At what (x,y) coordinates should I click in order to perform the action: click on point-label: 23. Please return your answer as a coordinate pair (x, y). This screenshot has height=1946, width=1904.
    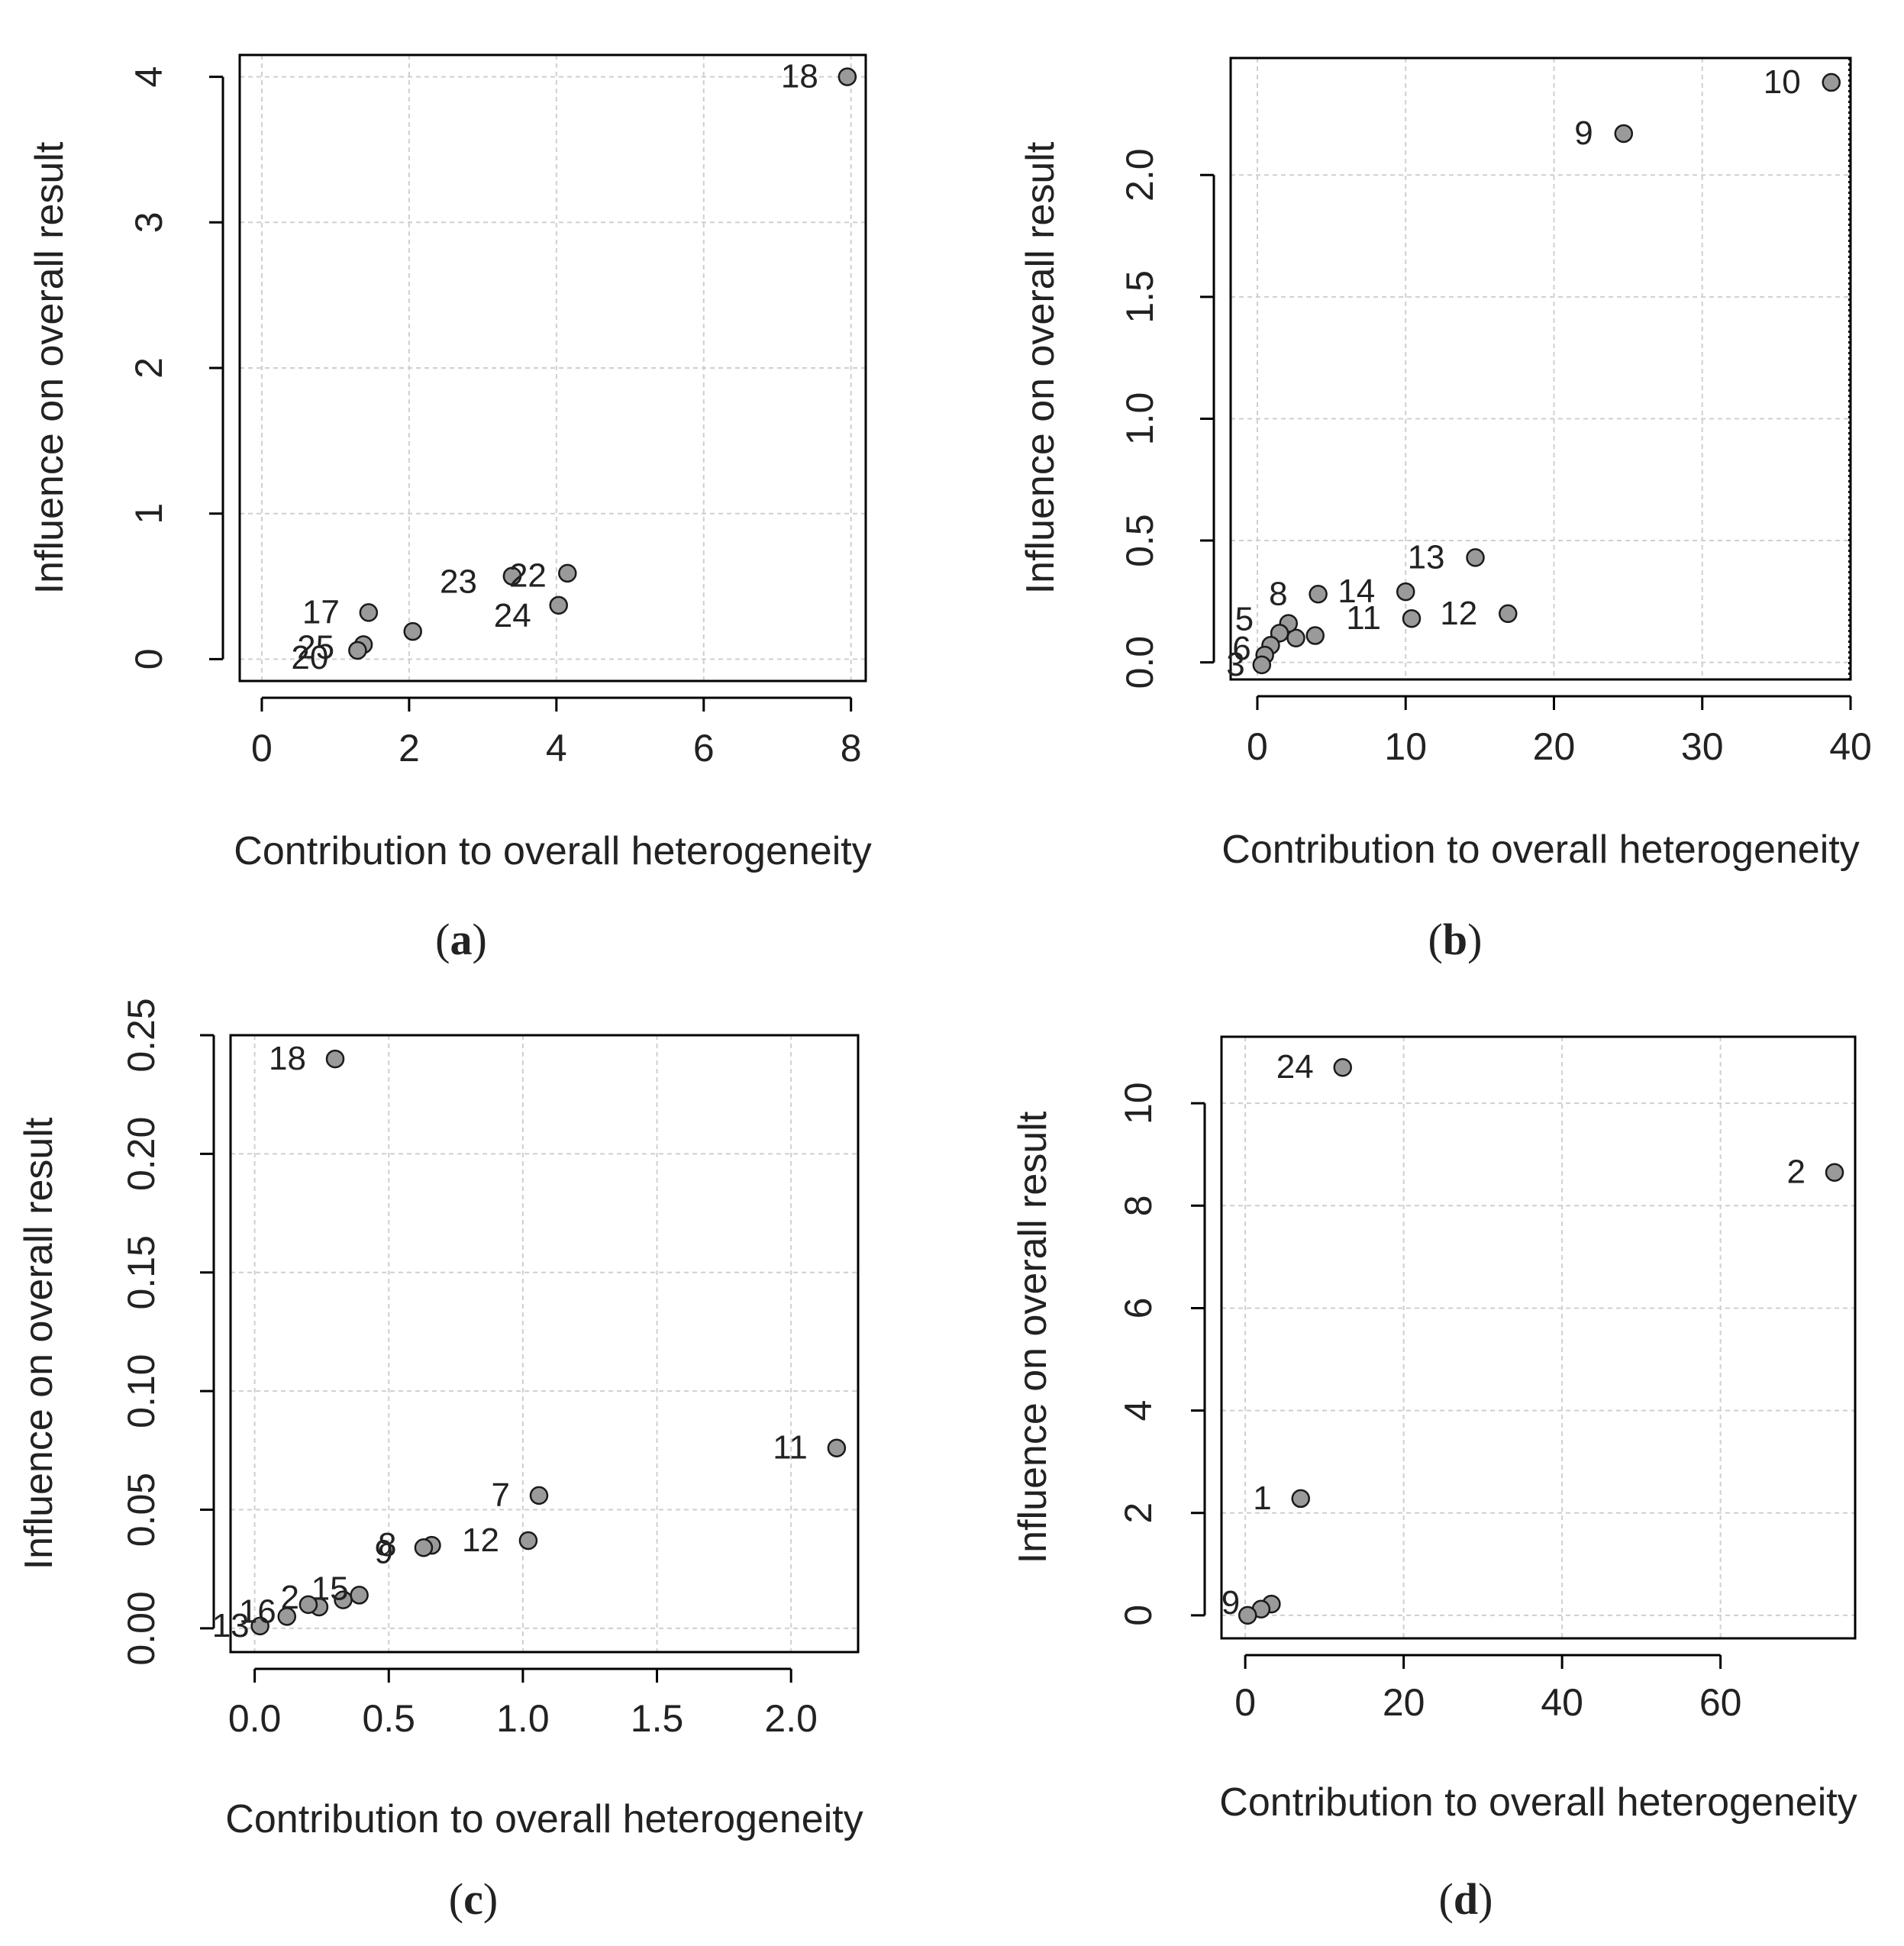
    Looking at the image, I should click on (458, 582).